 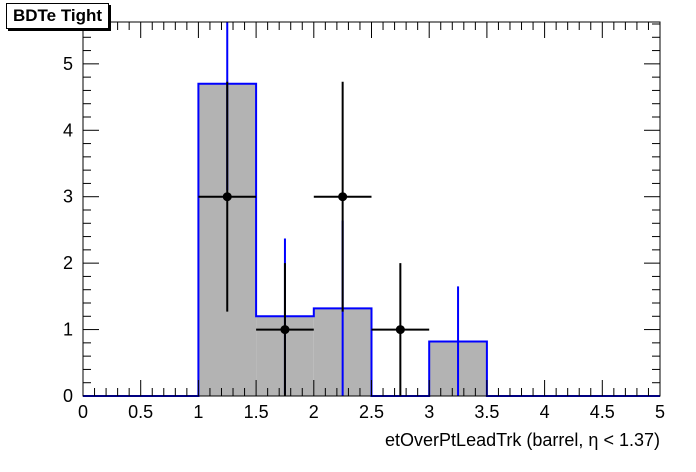 I want to click on y-tick-label: 4, so click(x=68, y=130).